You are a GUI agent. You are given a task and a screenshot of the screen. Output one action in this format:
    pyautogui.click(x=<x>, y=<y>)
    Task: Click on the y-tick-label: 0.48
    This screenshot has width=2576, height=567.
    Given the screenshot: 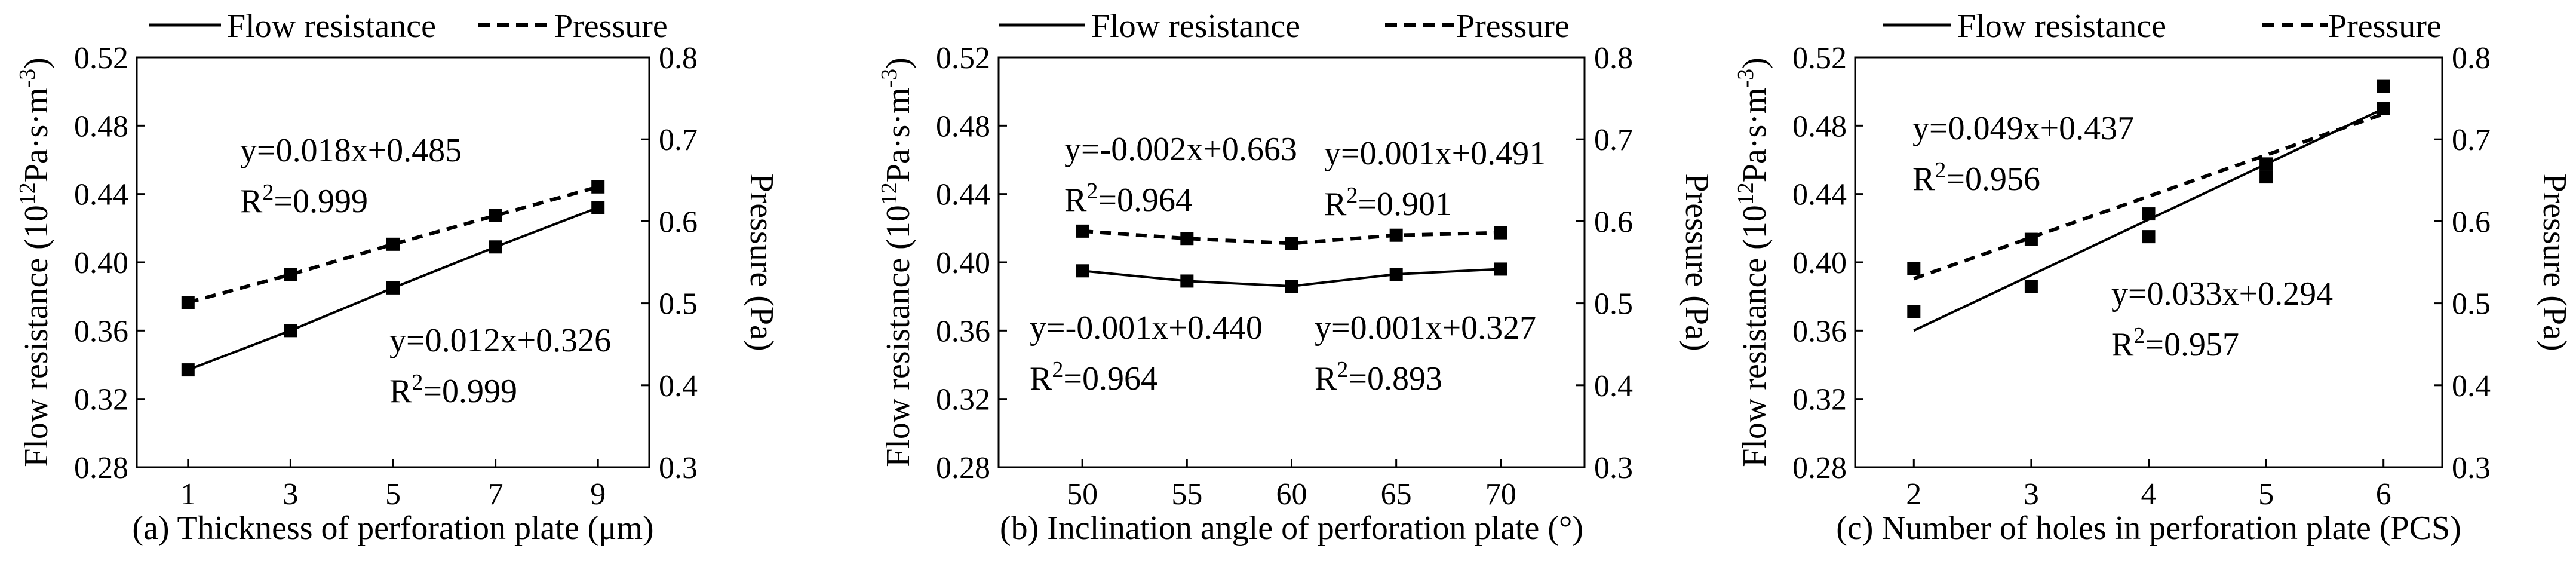 What is the action you would take?
    pyautogui.click(x=101, y=126)
    